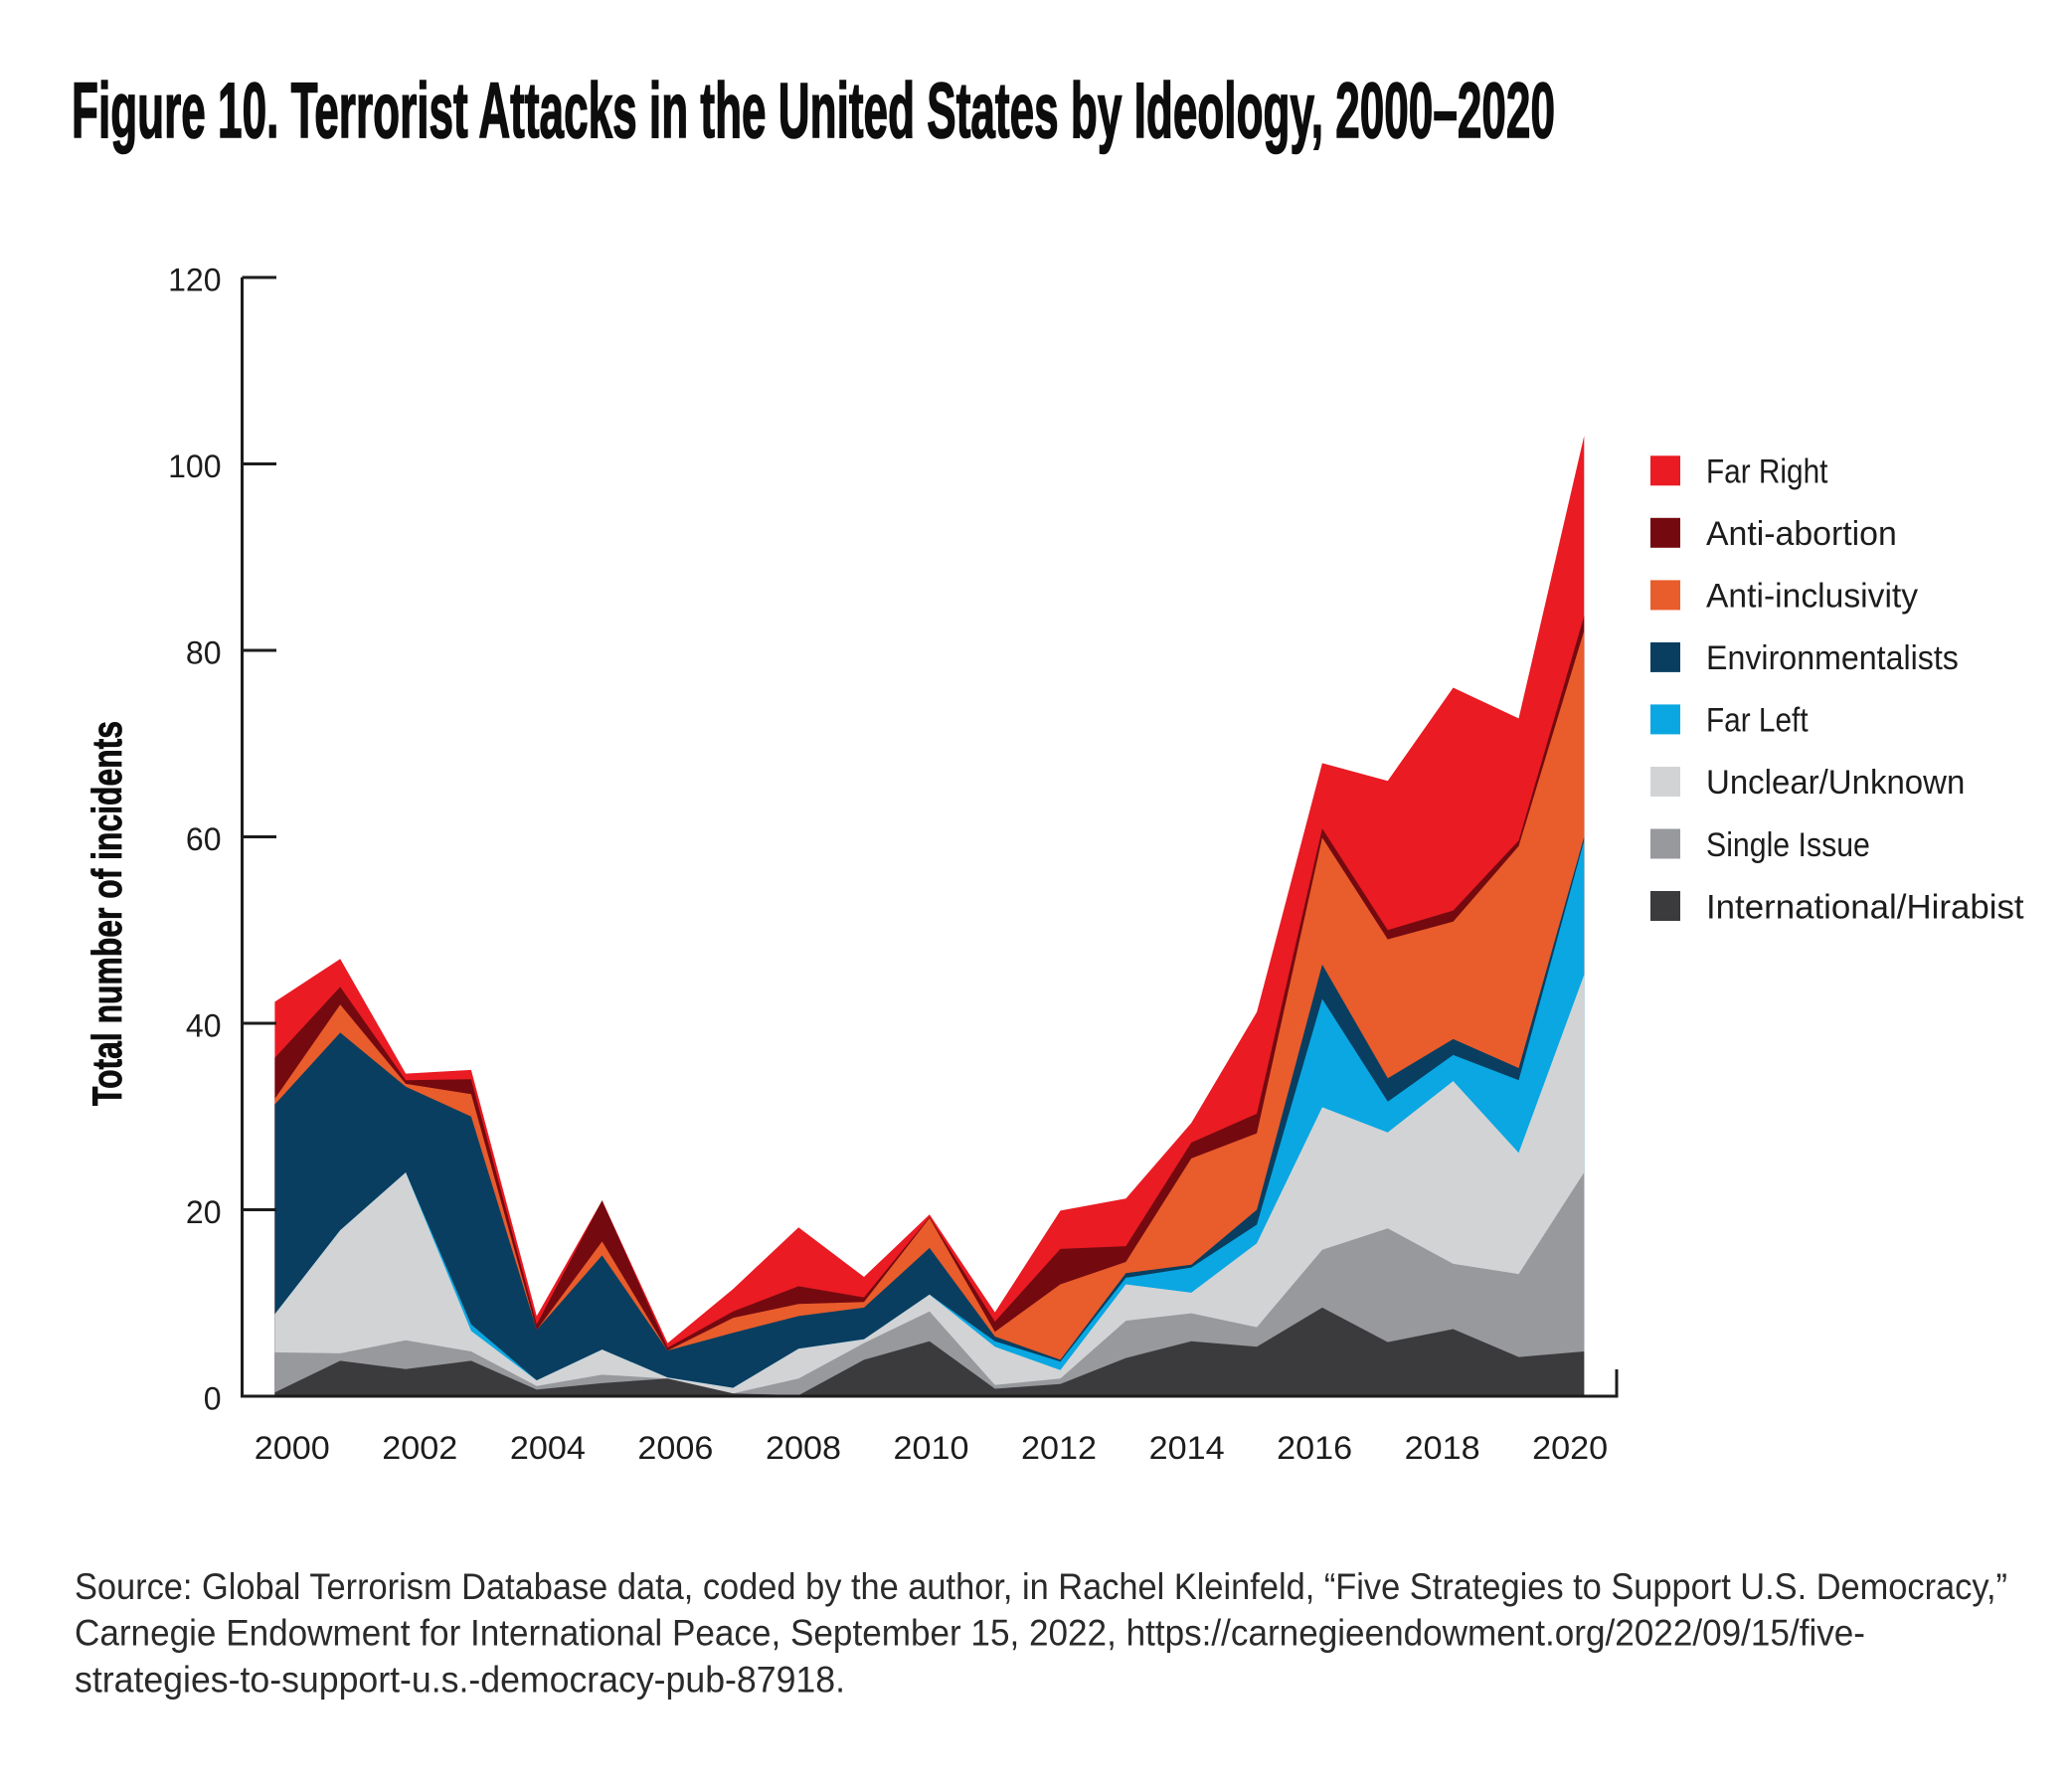  What do you see at coordinates (292, 1448) in the screenshot?
I see `svg-text: 2000` at bounding box center [292, 1448].